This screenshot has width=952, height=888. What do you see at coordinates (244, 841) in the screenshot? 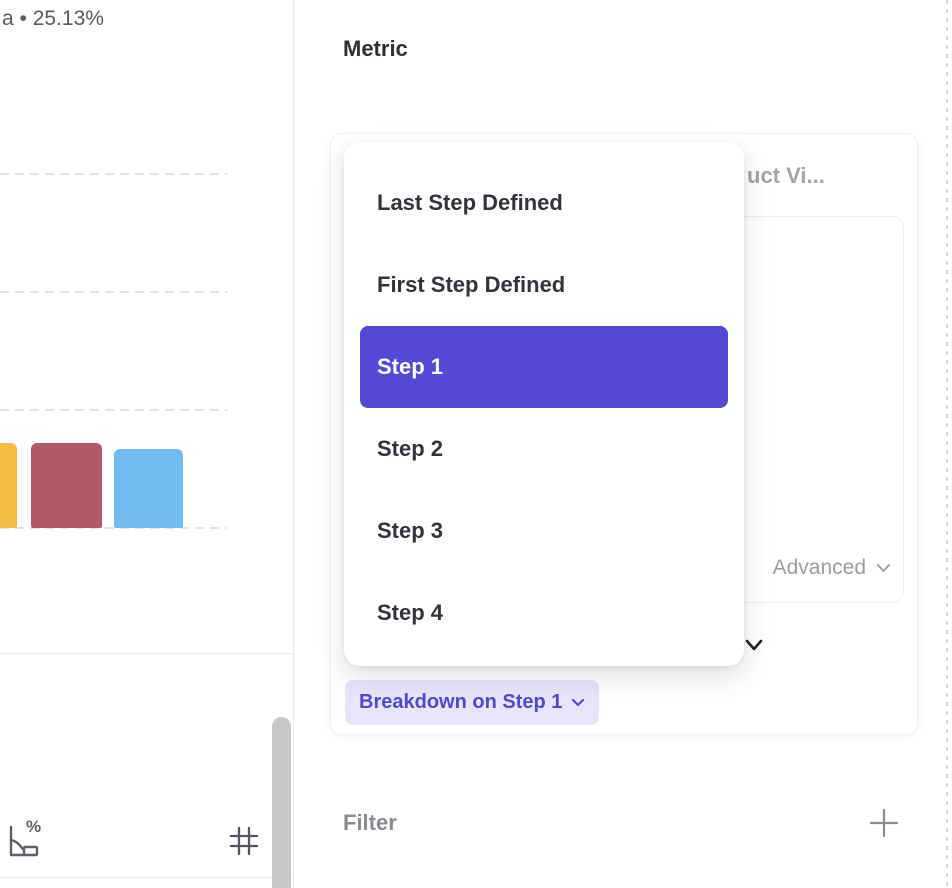
I see `hash-grid-icon` at bounding box center [244, 841].